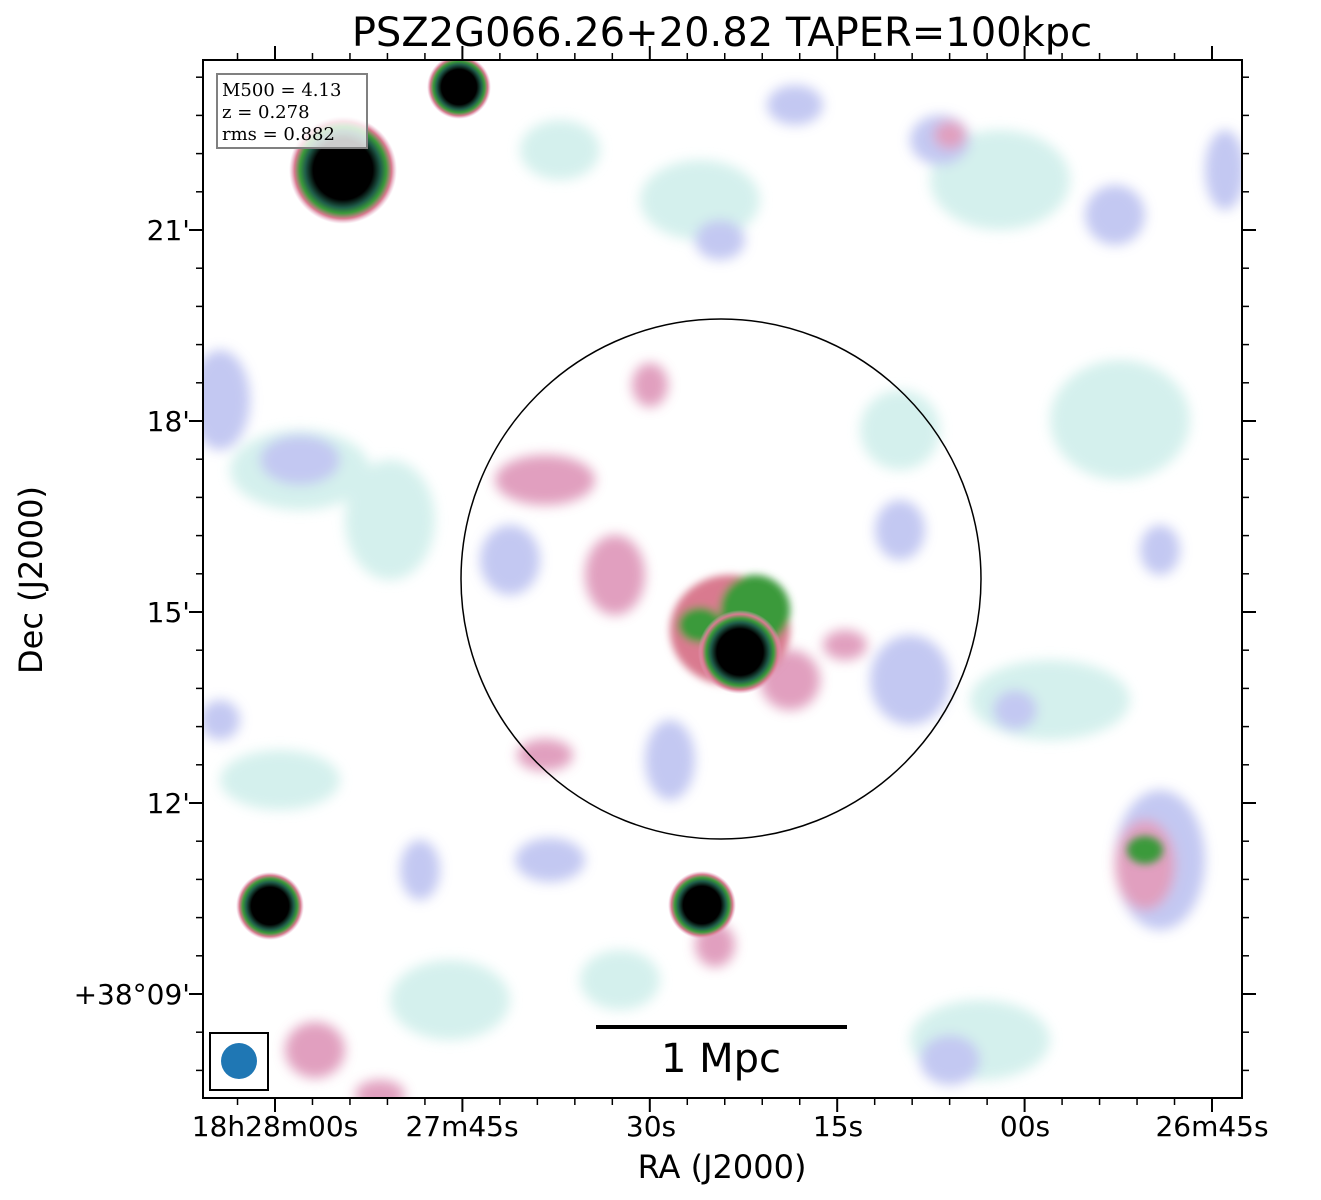 Image resolution: width=1321 pixels, height=1200 pixels. Describe the element at coordinates (168, 230) in the screenshot. I see `y-tick-label: 21'` at that location.